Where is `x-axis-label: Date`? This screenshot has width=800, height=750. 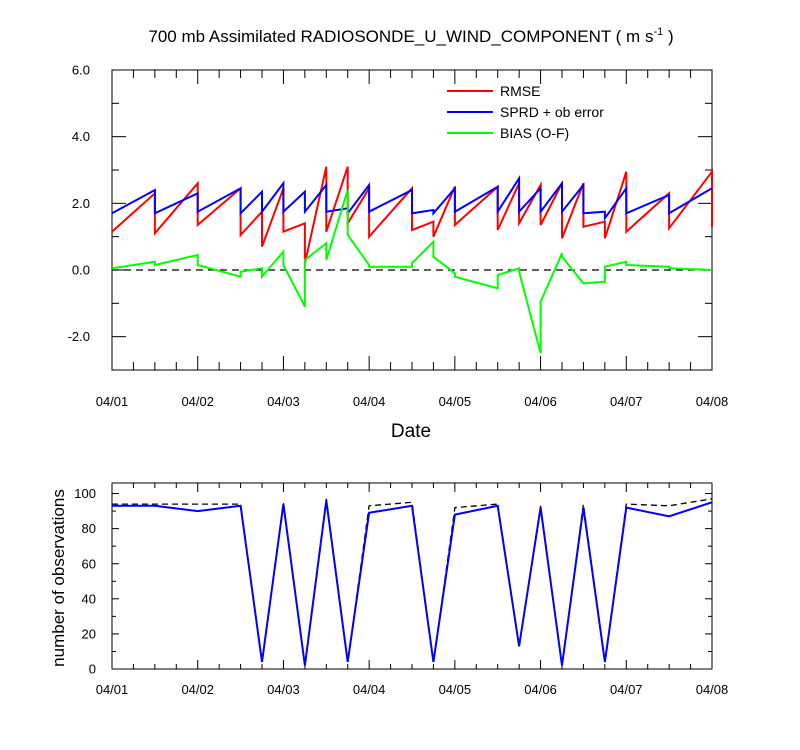
x-axis-label: Date is located at coordinates (411, 431).